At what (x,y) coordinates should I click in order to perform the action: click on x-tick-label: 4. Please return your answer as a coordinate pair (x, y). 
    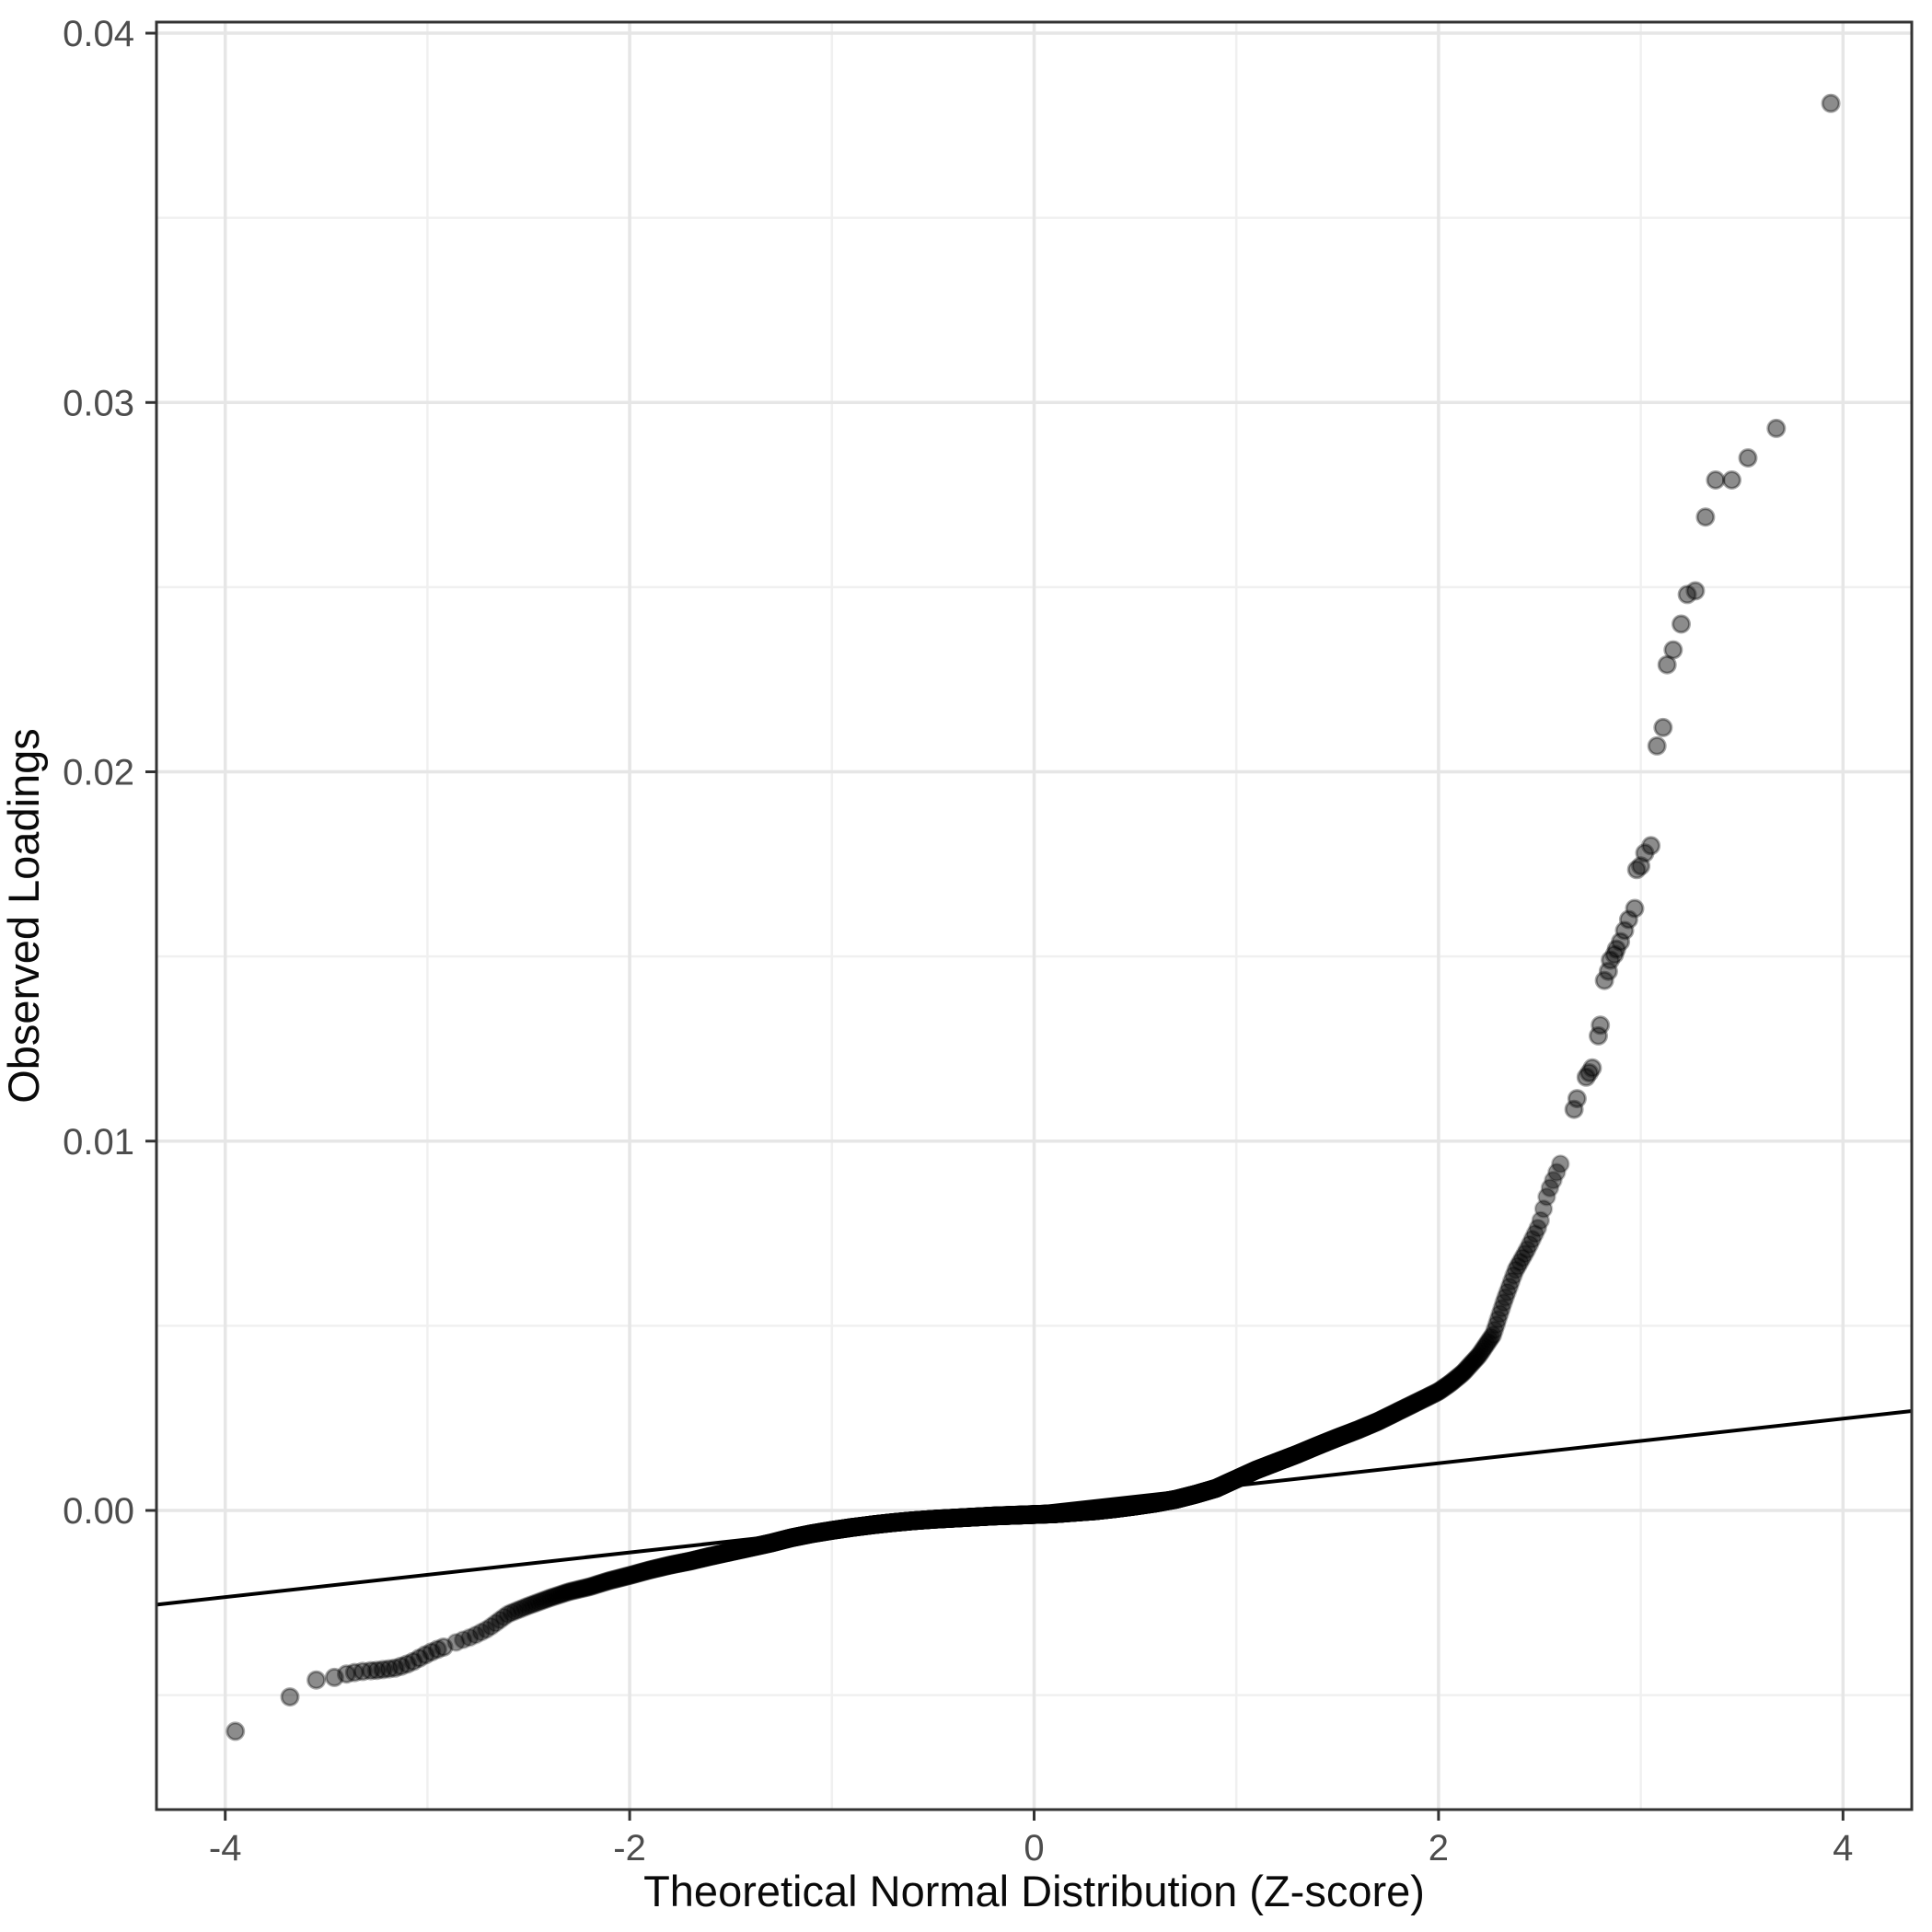
    Looking at the image, I should click on (1843, 1848).